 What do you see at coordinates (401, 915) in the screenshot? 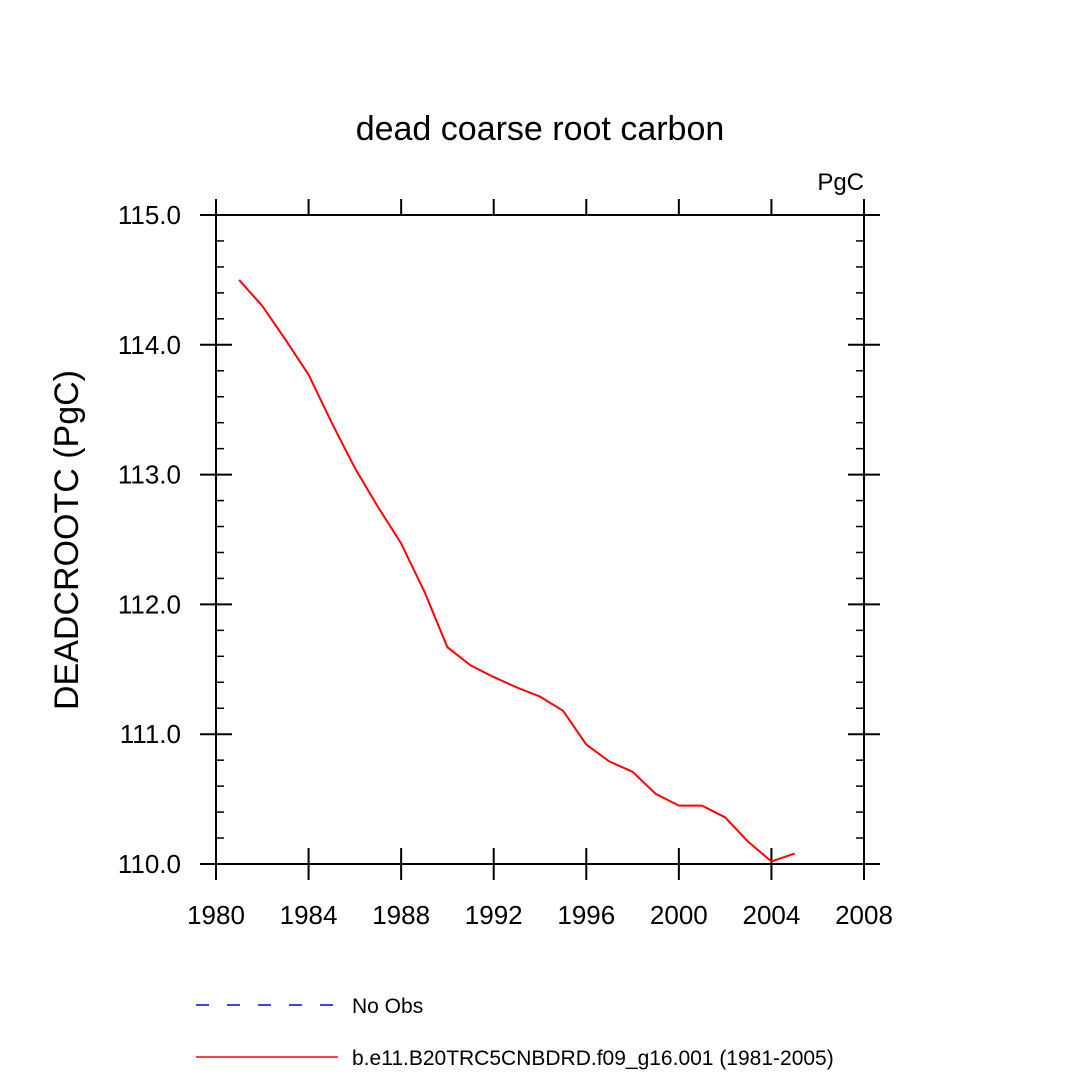
I see `x-tick-label: 1988` at bounding box center [401, 915].